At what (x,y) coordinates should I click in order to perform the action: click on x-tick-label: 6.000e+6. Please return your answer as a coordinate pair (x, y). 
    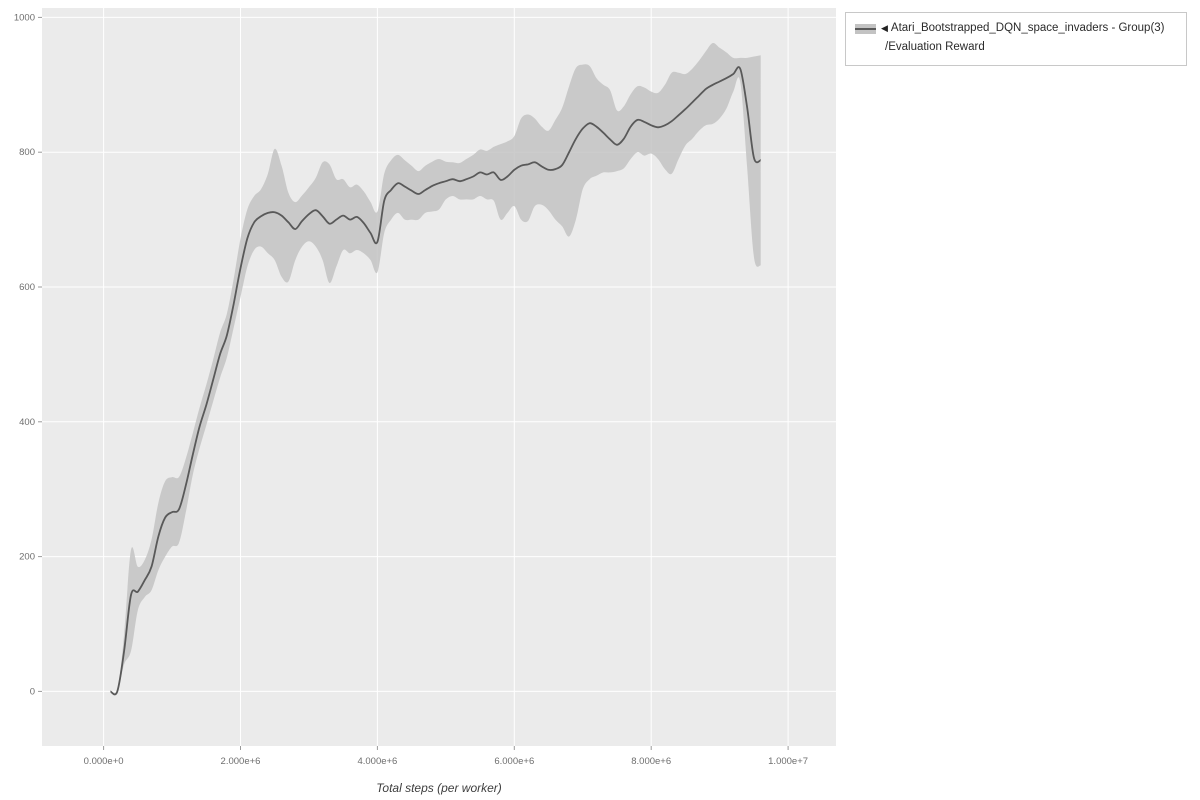
    Looking at the image, I should click on (514, 761).